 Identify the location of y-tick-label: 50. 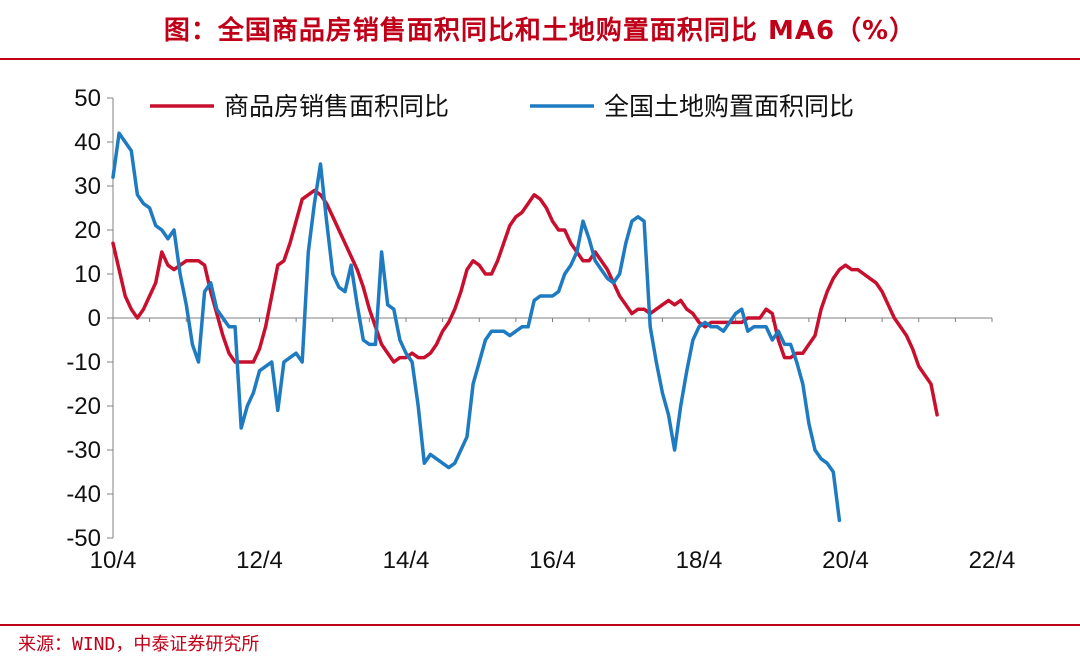
(87, 98).